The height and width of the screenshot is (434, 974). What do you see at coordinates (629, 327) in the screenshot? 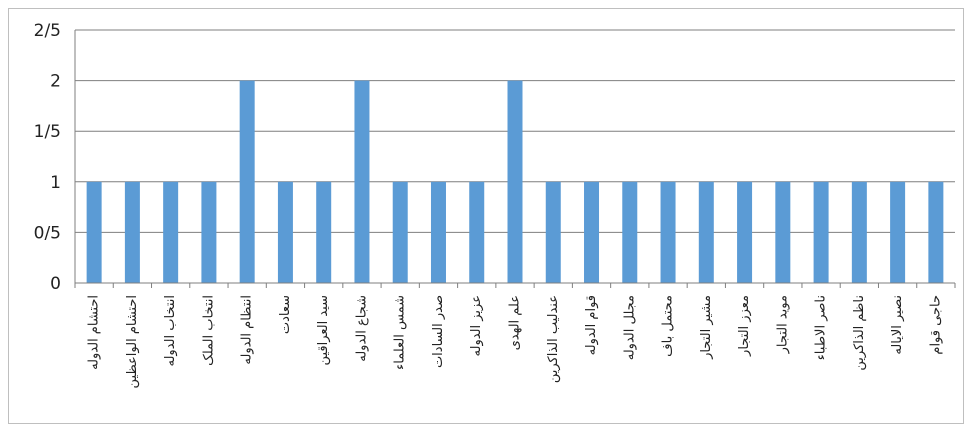
I see `x-tick-label: مجلل الدوله` at bounding box center [629, 327].